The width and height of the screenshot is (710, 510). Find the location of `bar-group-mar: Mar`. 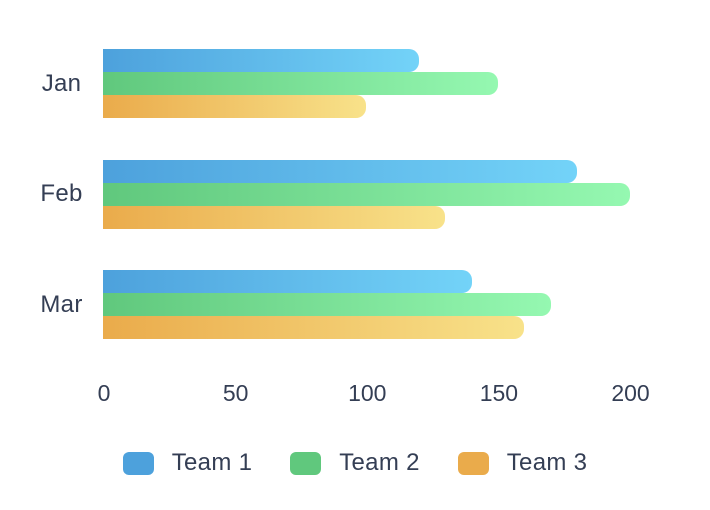

bar-group-mar: Mar is located at coordinates (355, 304).